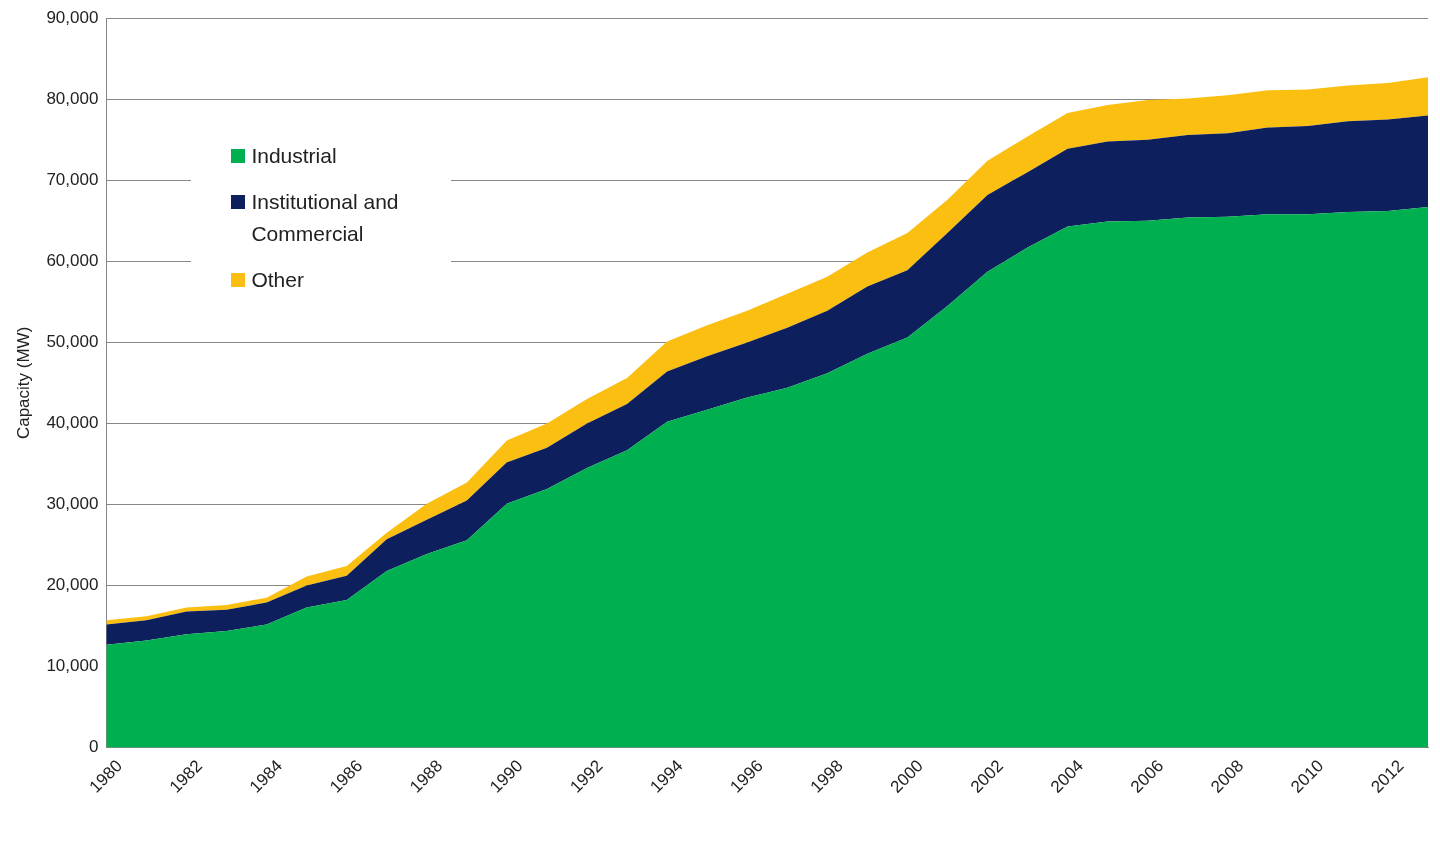 This screenshot has width=1440, height=844. Describe the element at coordinates (72, 423) in the screenshot. I see `y-tick-label: 40,000` at that location.